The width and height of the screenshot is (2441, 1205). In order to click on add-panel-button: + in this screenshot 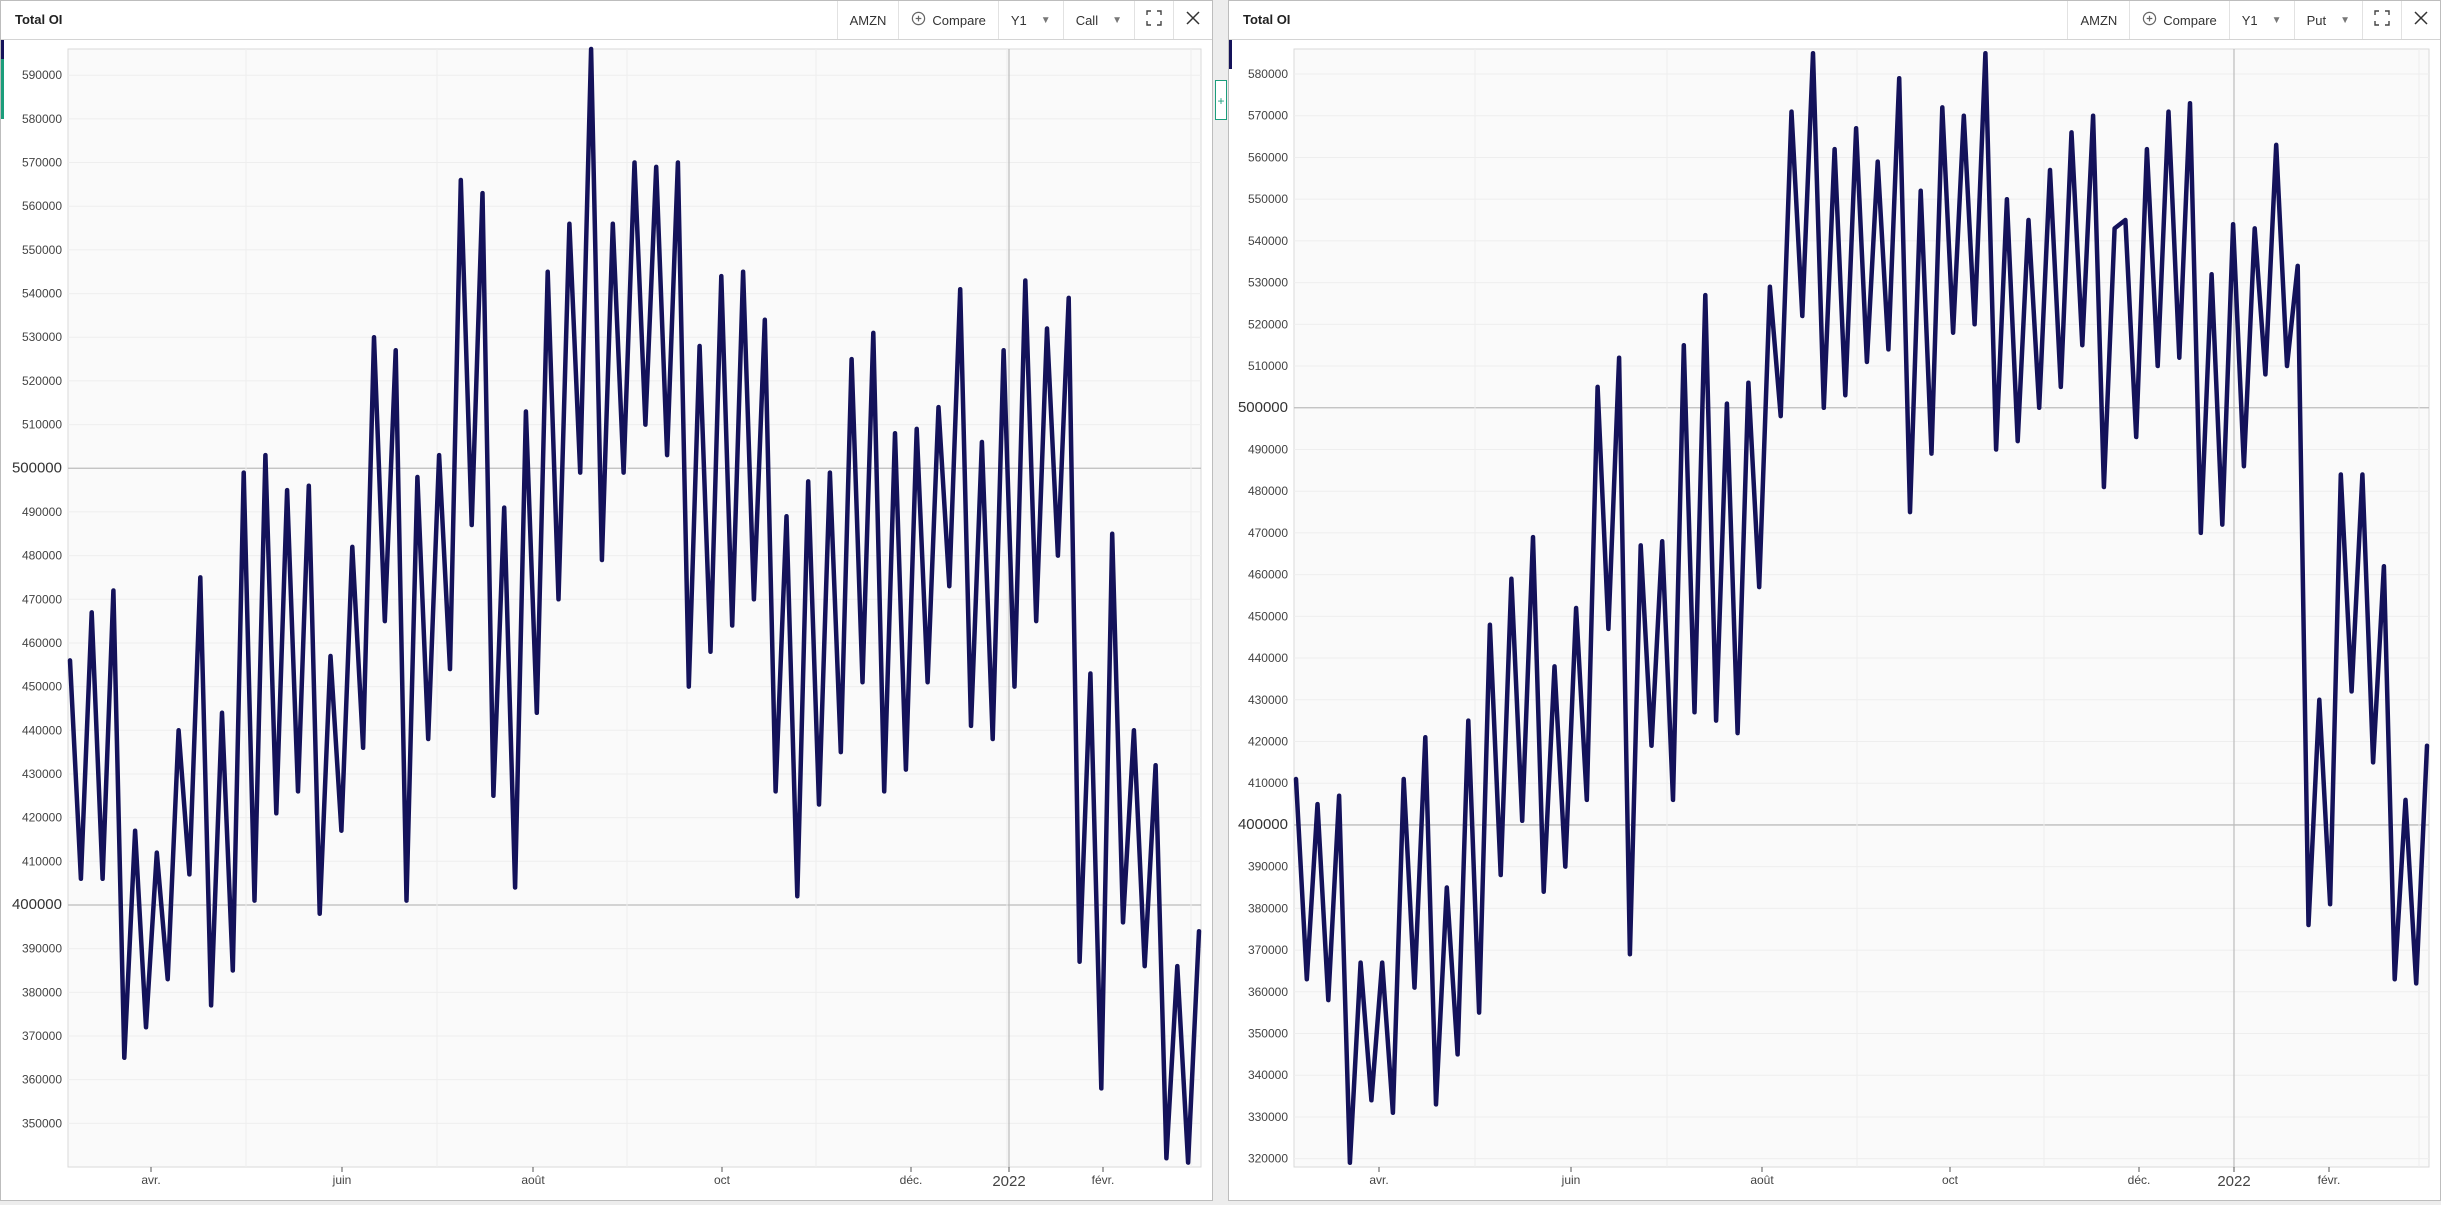, I will do `click(1221, 100)`.